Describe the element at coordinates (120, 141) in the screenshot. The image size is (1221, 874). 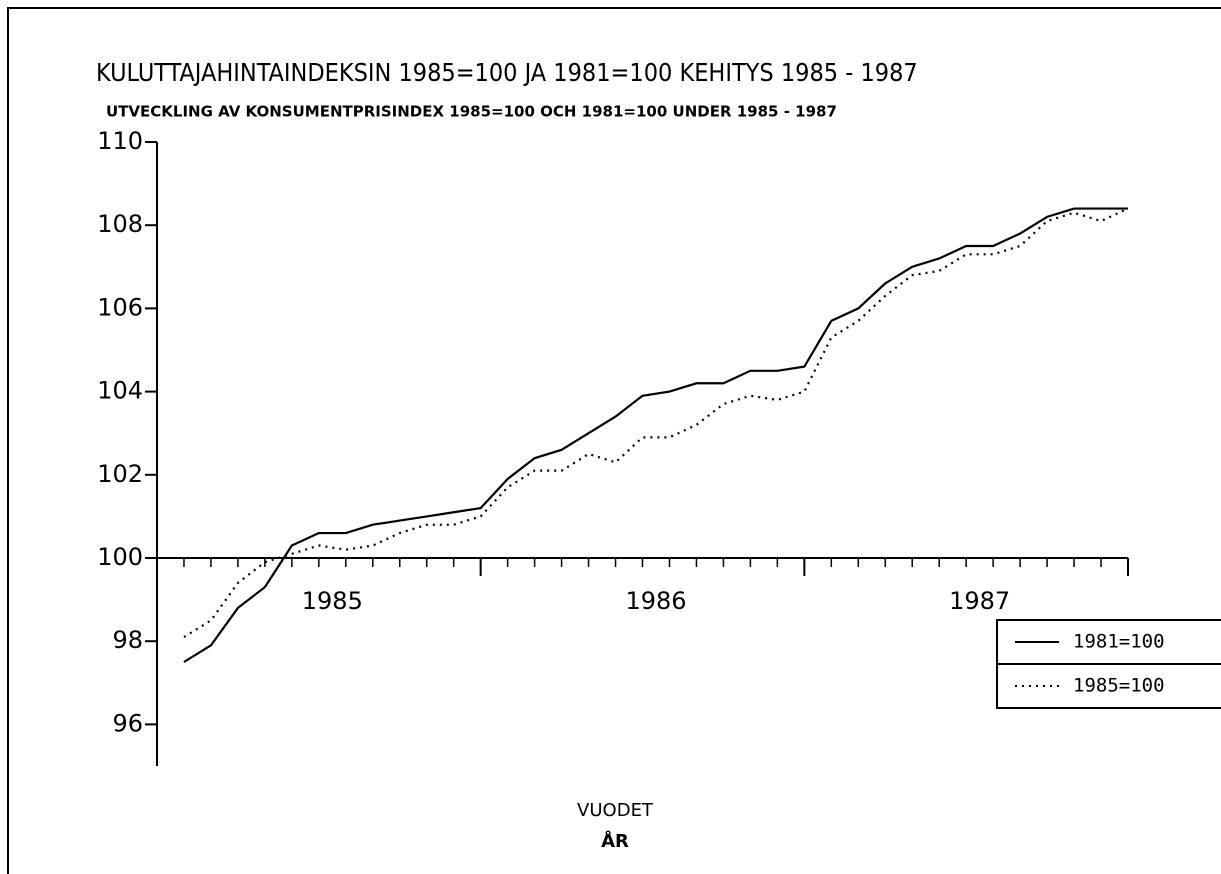
I see `y-tick-label: 110` at that location.